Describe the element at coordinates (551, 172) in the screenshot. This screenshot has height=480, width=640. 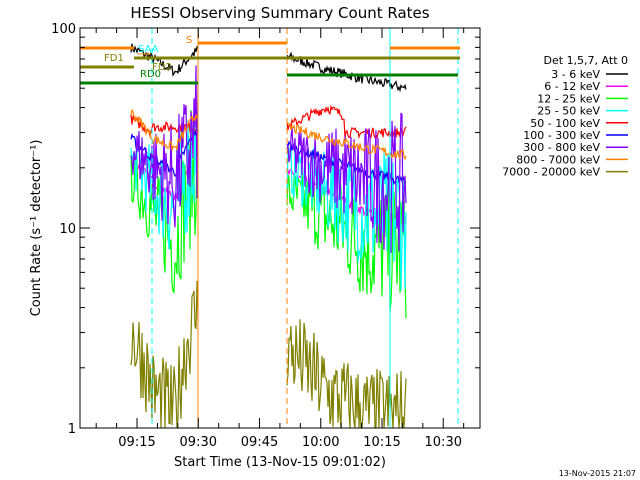
I see `legend-label: 7000 - 20000 keV` at that location.